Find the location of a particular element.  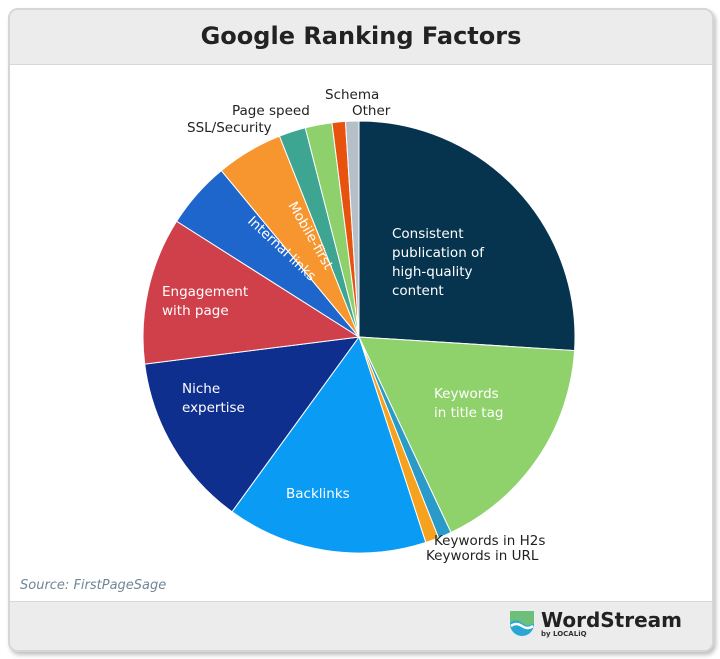

wave-logo-icon is located at coordinates (522, 623).